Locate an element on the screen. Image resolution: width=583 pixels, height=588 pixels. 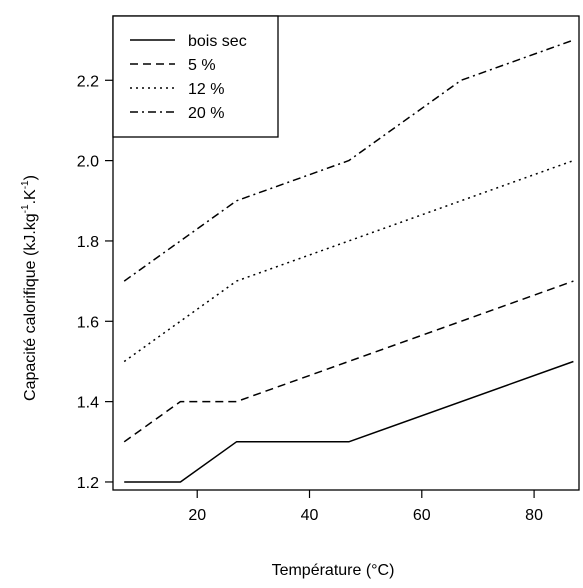
y-axis-label-sup1: -1 is located at coordinates (25, 208).